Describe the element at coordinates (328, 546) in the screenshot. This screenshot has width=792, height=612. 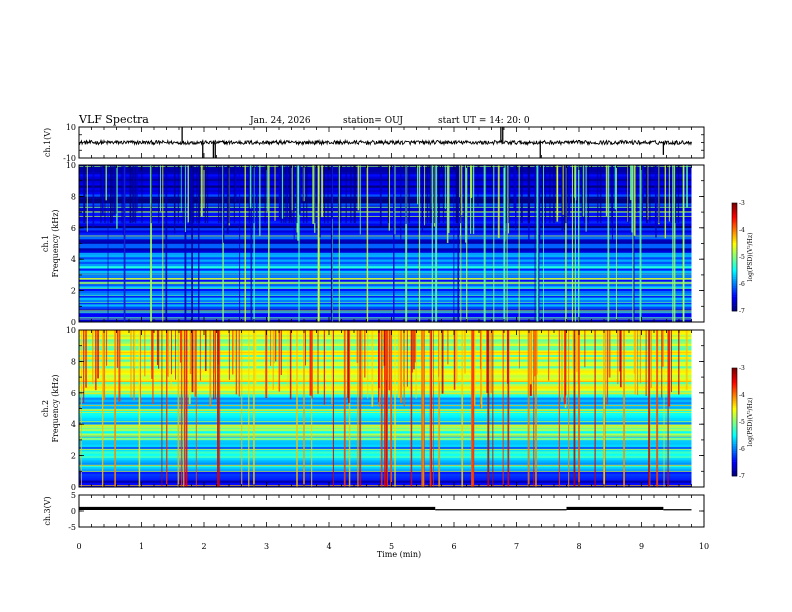
I see `x-tick-label: 4` at that location.